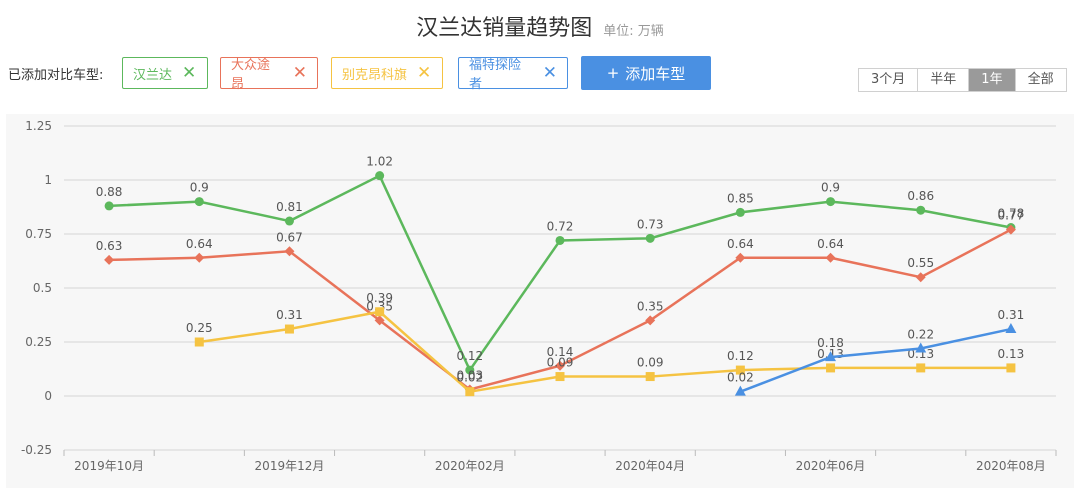  I want to click on add-model-button: + 添加车型, so click(646, 73).